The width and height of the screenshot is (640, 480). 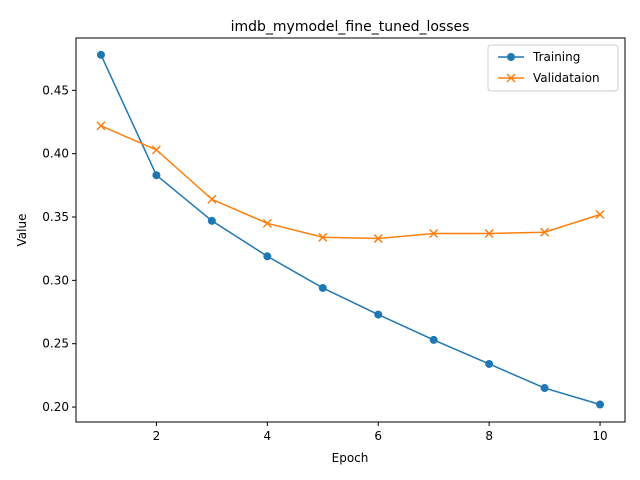 What do you see at coordinates (267, 436) in the screenshot?
I see `x-tick-label: 4` at bounding box center [267, 436].